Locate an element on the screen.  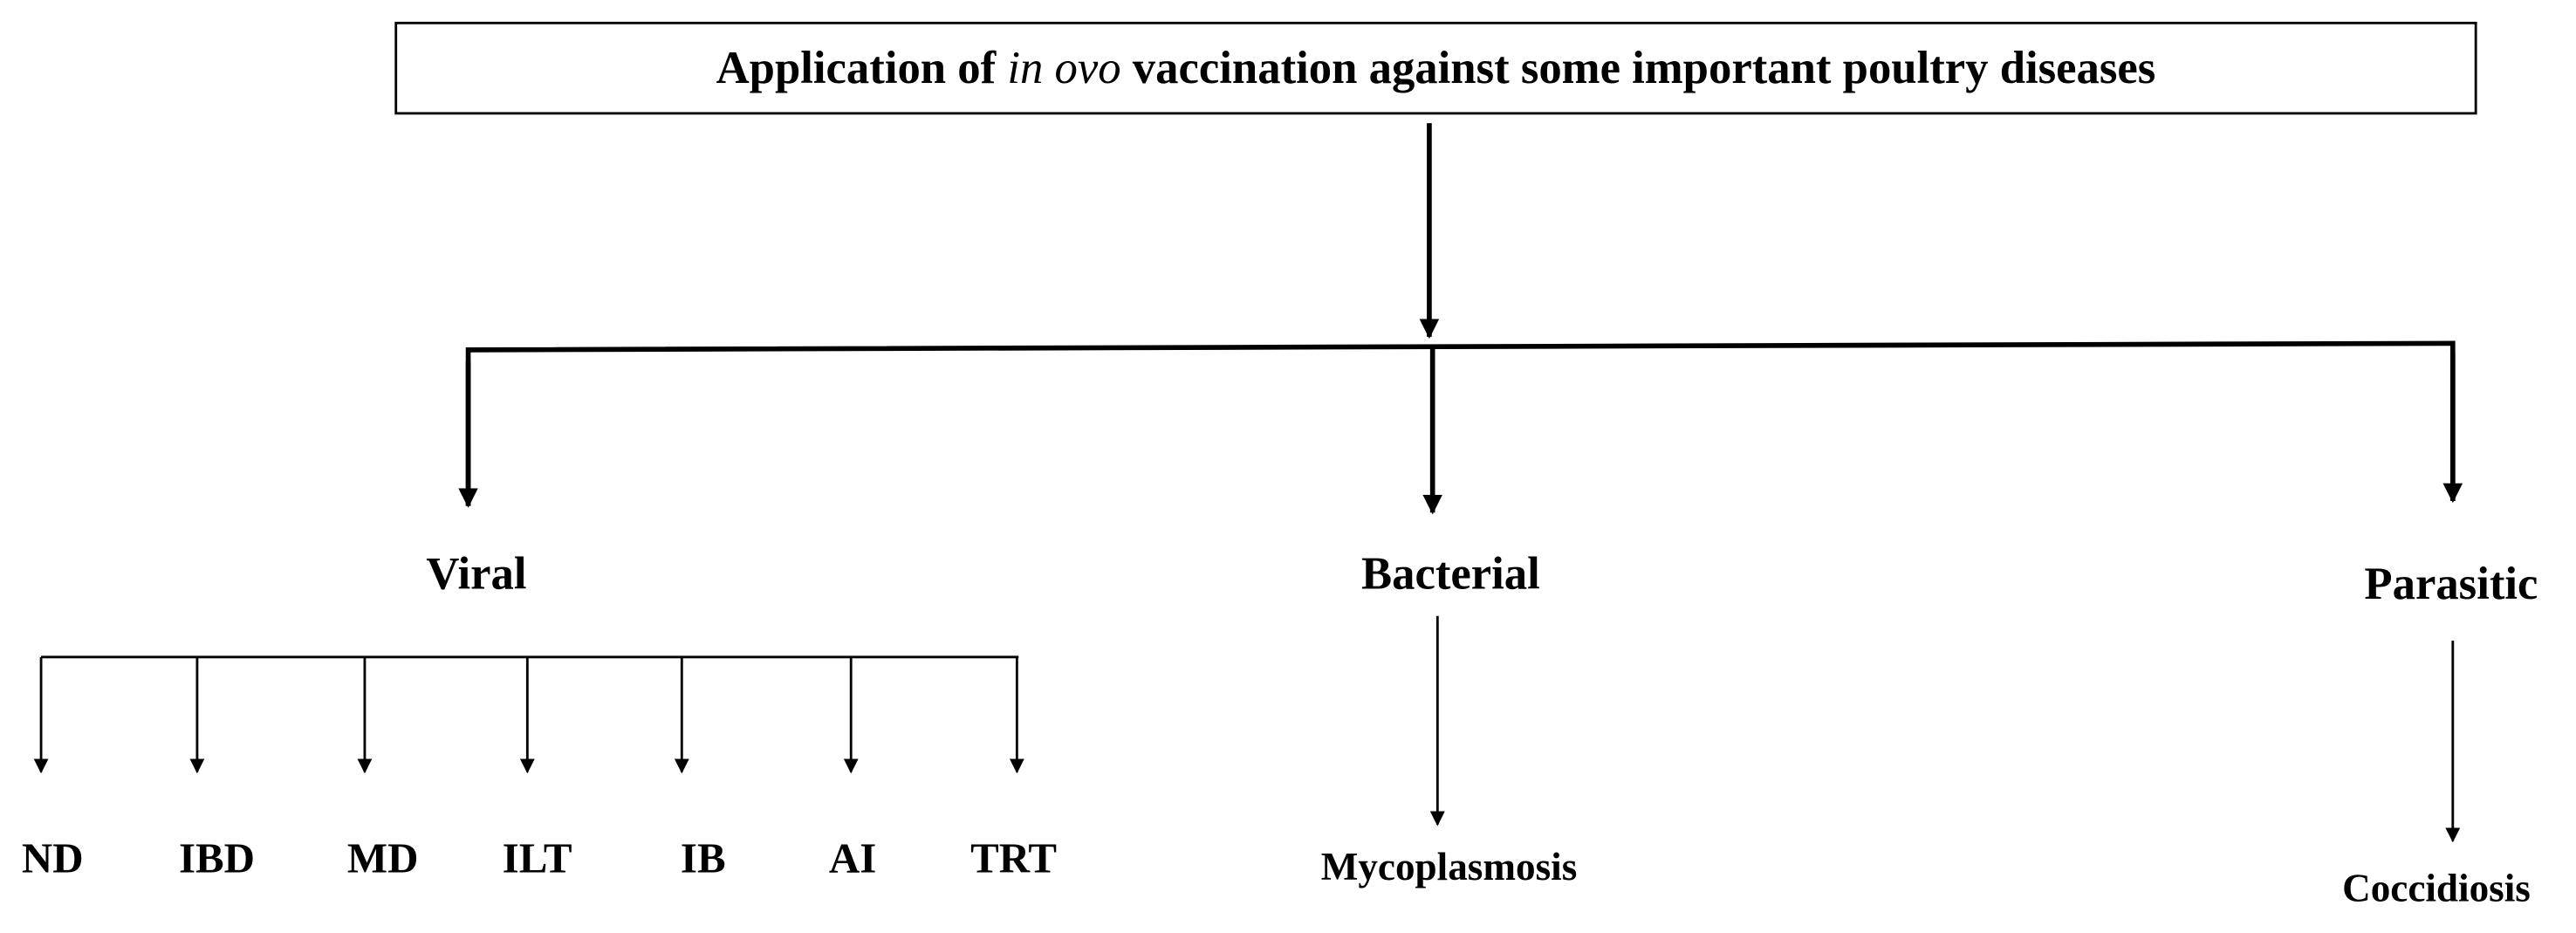
leaf-label: IB is located at coordinates (703, 858).